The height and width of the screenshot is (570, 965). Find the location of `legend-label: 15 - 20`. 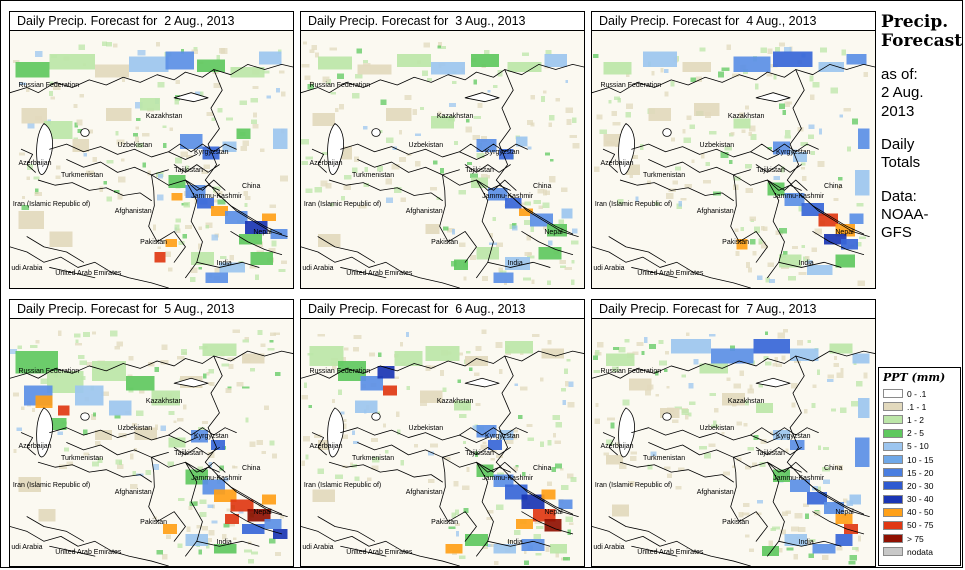

legend-label: 15 - 20 is located at coordinates (920, 472).